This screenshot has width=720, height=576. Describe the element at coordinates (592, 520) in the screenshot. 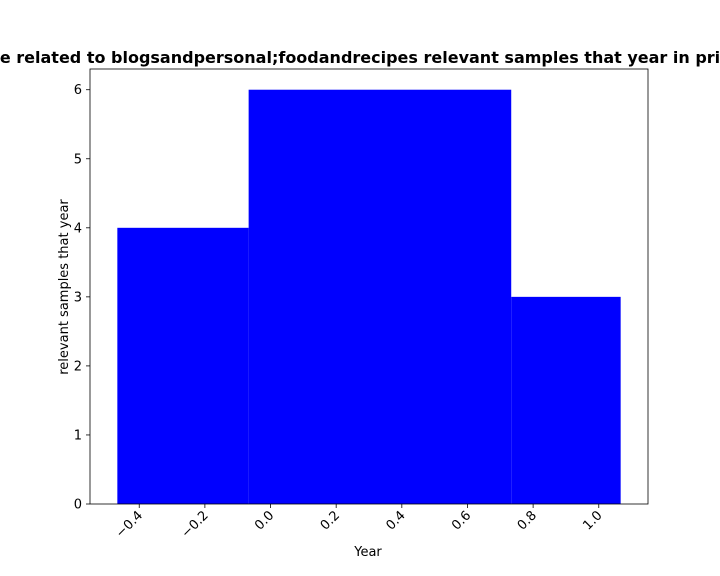

I see `x-tick-label: 1.0` at that location.